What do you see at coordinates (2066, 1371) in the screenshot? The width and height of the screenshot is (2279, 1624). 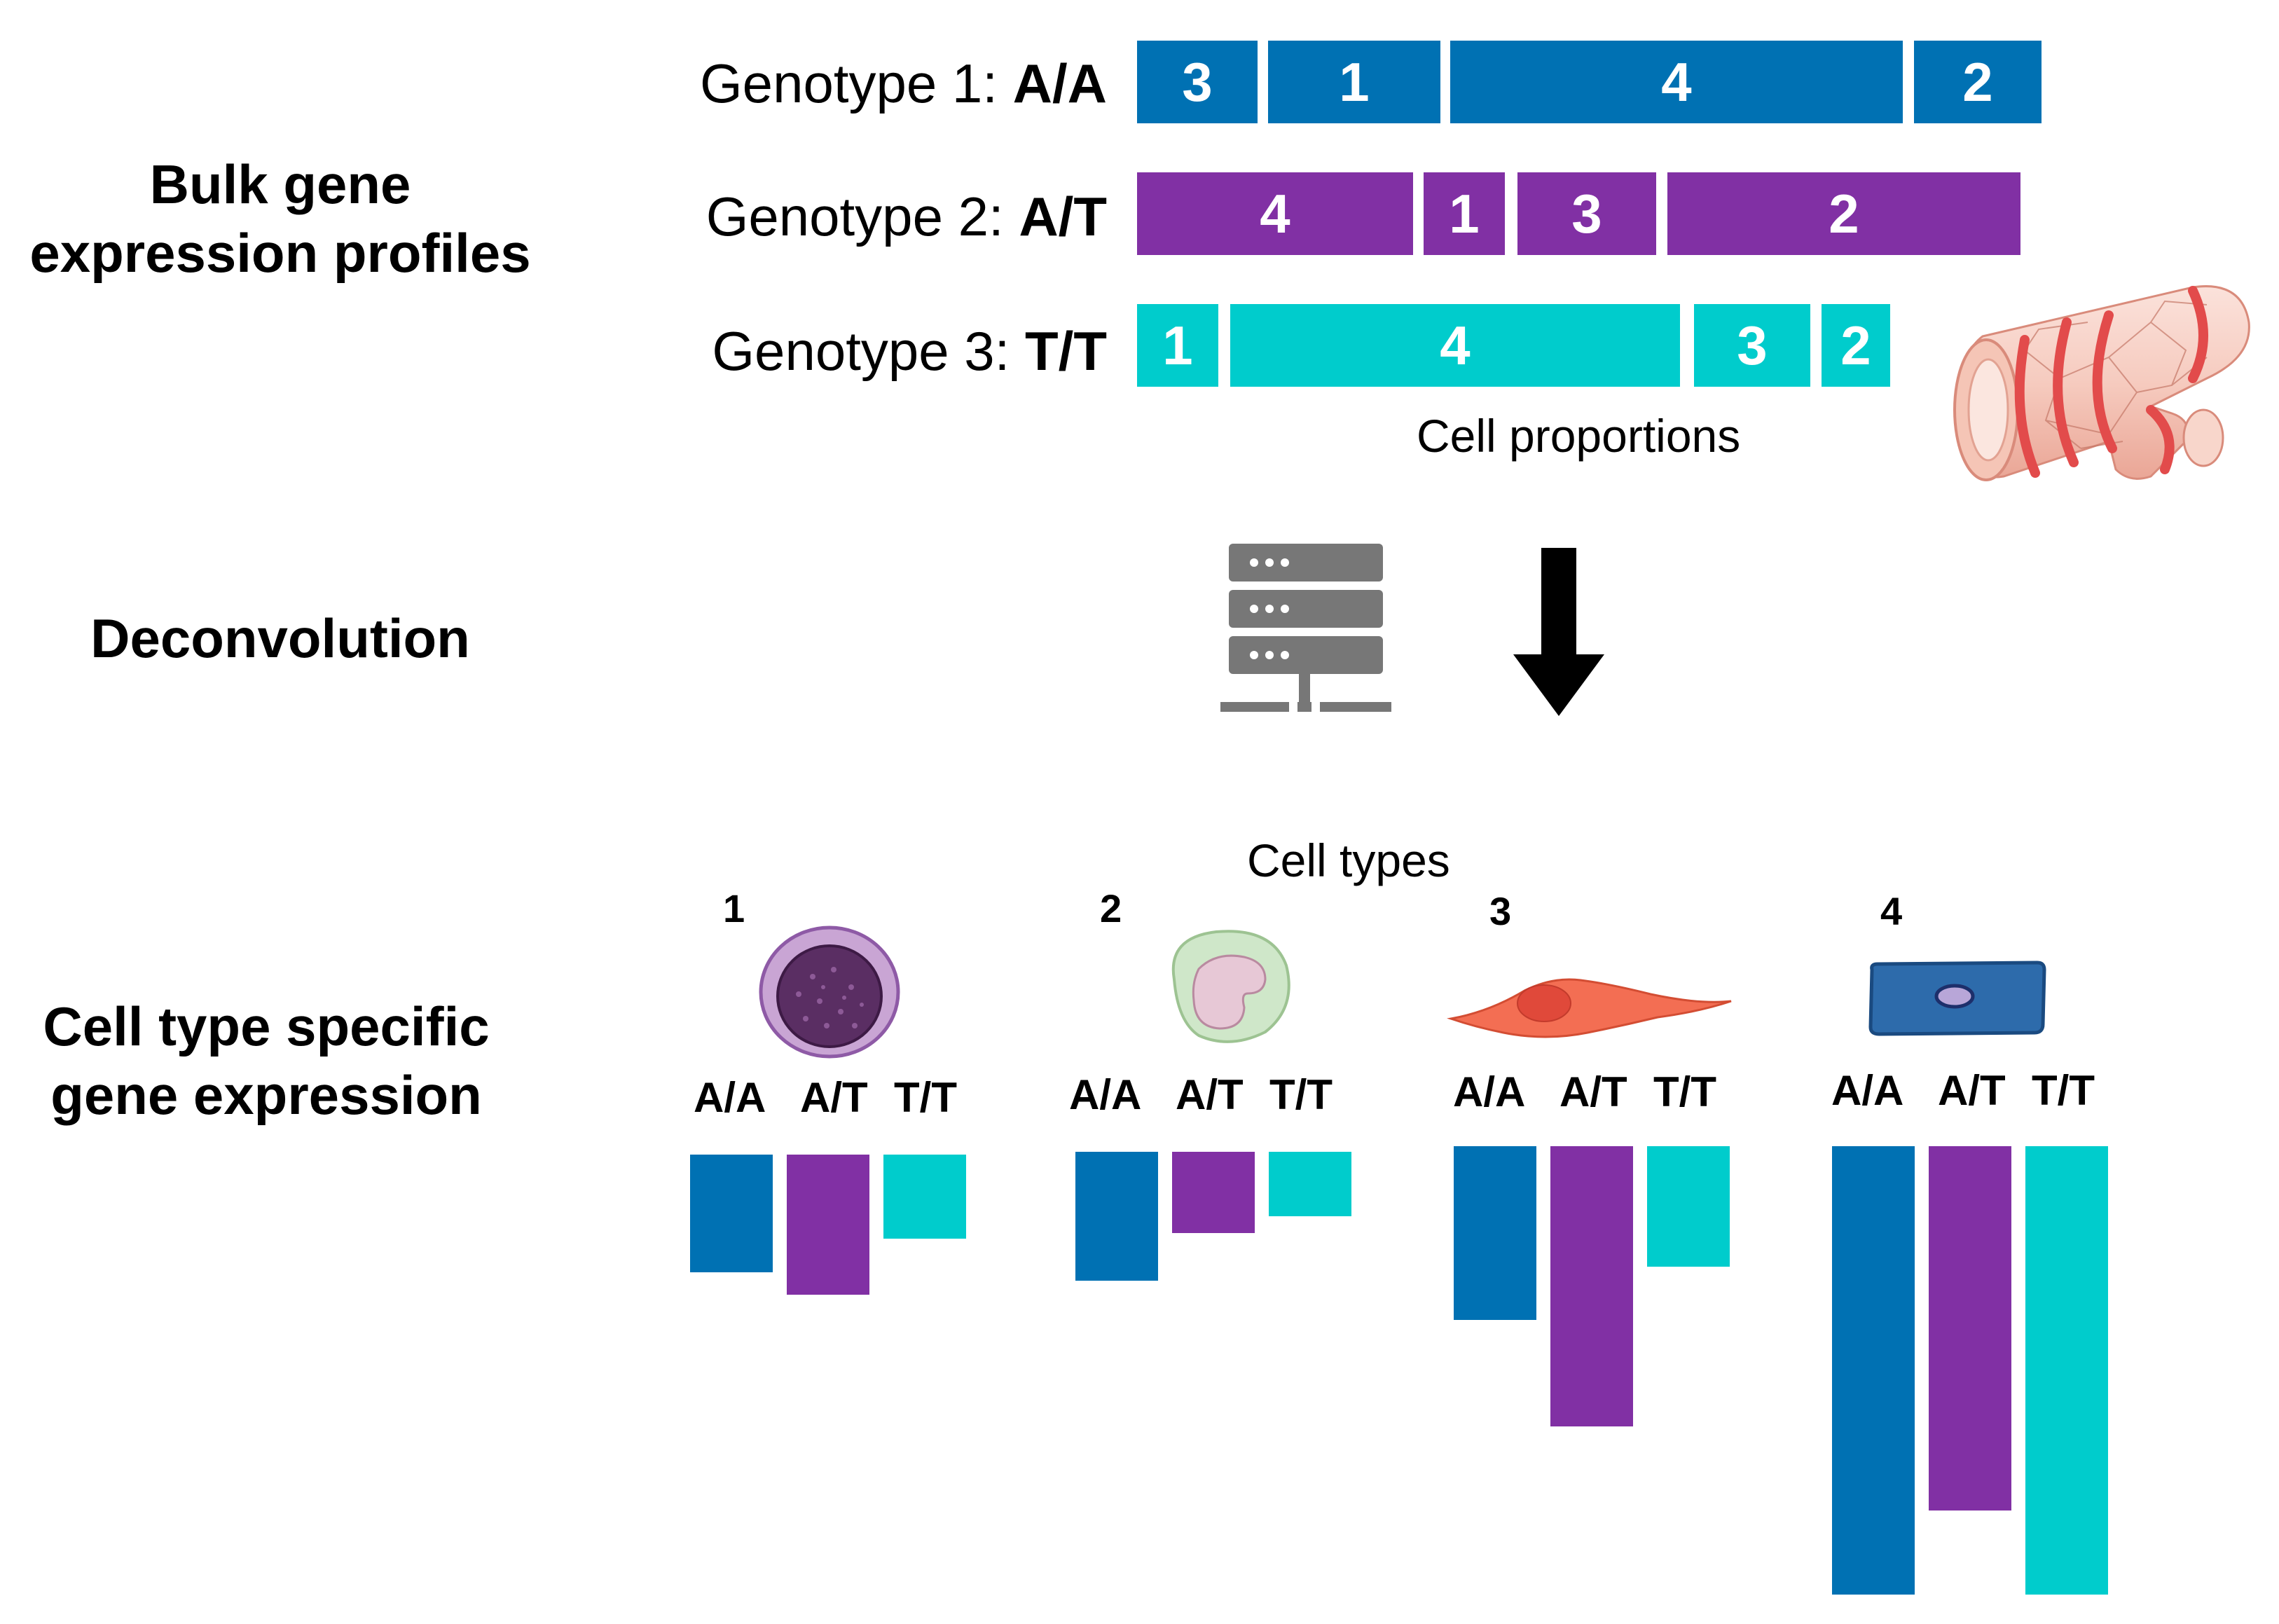 I see `expression-bar-celltype-4-TT` at bounding box center [2066, 1371].